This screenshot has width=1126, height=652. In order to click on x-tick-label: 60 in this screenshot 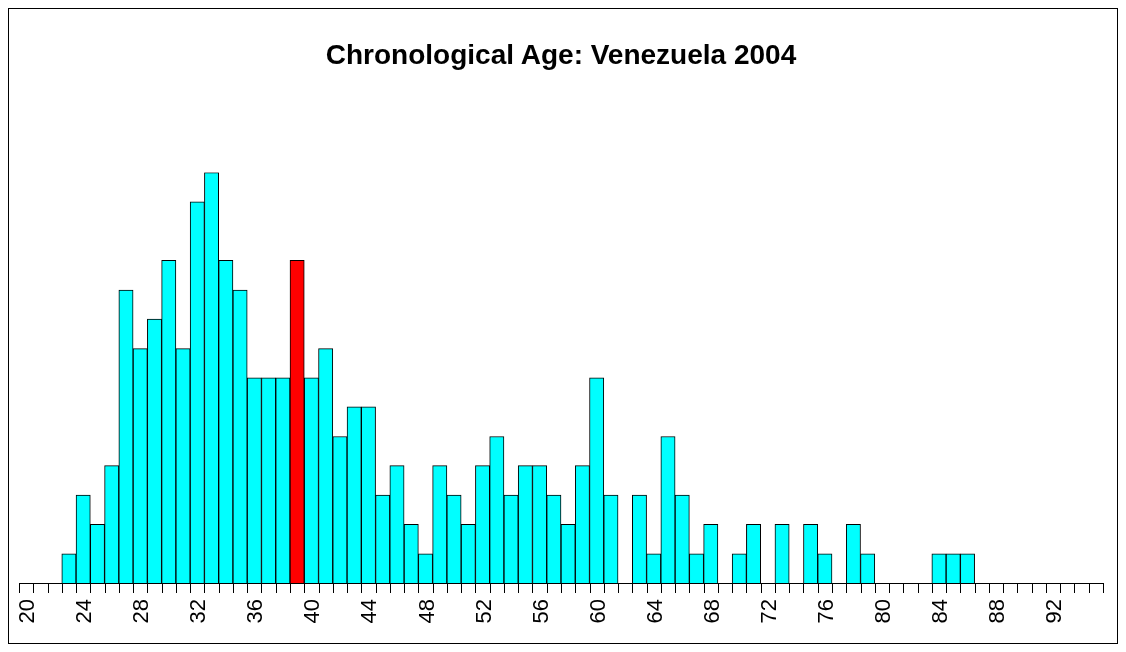, I will do `click(597, 611)`.